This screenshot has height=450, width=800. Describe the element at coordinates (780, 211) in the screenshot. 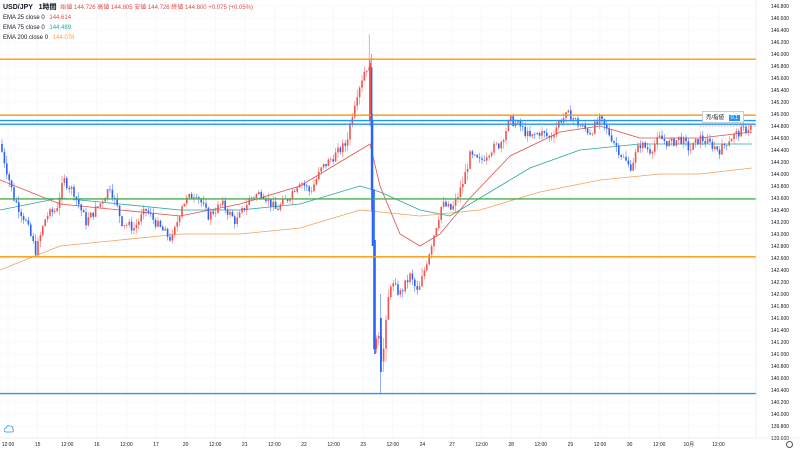

I see `y-tick-label: 143.400` at that location.